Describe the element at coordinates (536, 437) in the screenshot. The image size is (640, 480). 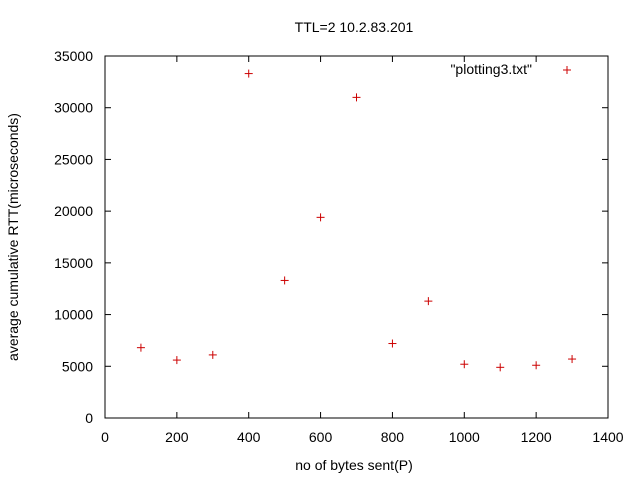
I see `x-tick-label: 1200` at that location.